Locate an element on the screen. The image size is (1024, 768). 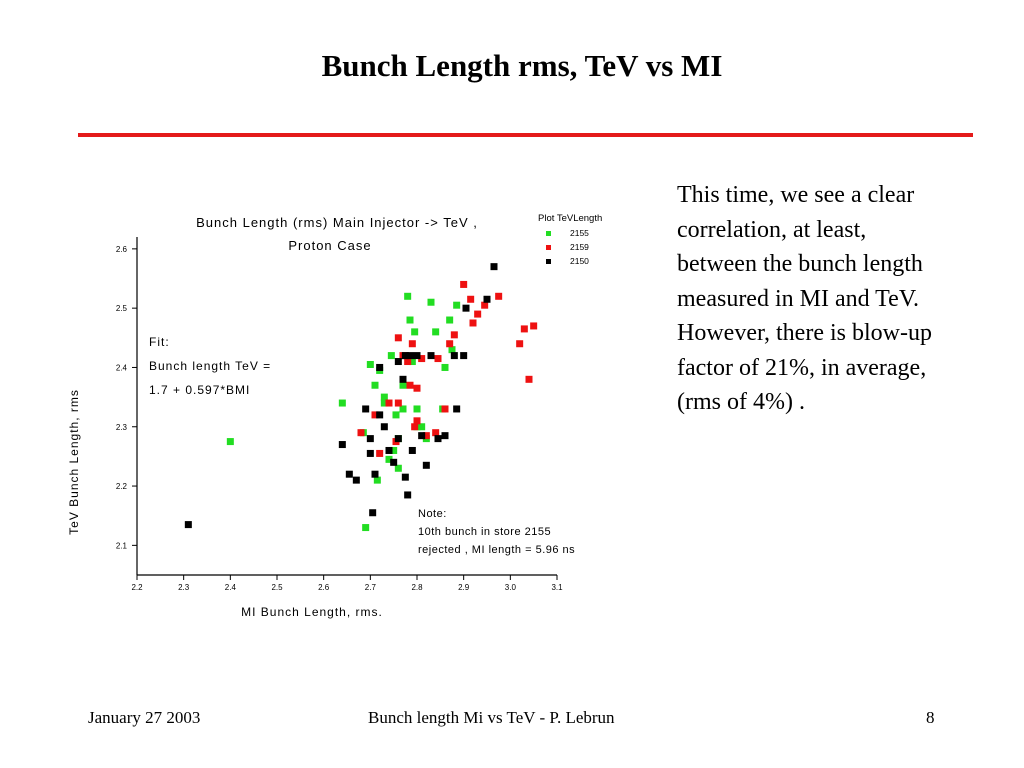
x-tick-label: 2.2 is located at coordinates (137, 587).